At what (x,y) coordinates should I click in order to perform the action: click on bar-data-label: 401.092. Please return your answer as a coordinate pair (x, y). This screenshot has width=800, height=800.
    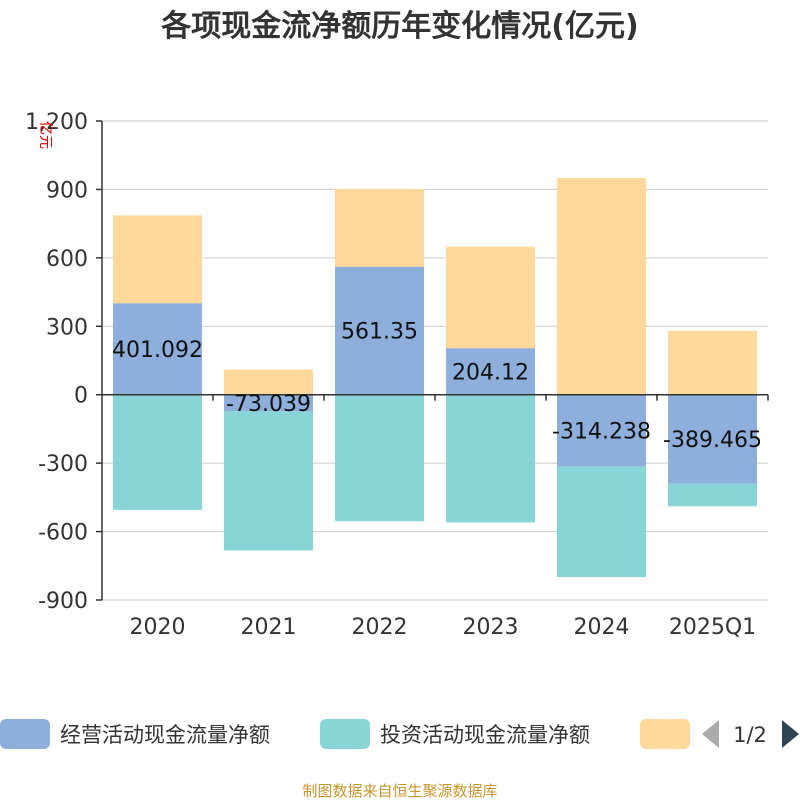
    Looking at the image, I should click on (157, 350).